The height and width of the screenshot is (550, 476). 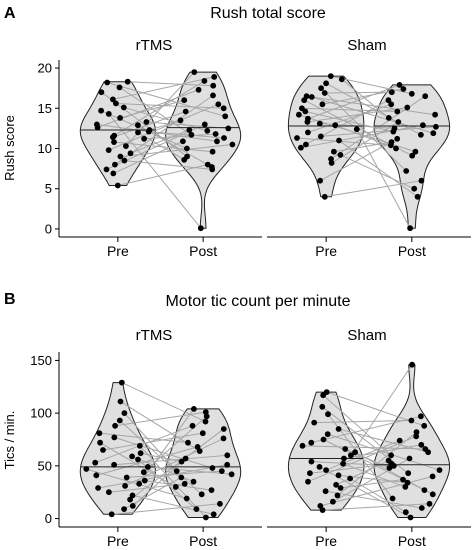 I want to click on panel-a-y-tick-label: 10, so click(x=45, y=148).